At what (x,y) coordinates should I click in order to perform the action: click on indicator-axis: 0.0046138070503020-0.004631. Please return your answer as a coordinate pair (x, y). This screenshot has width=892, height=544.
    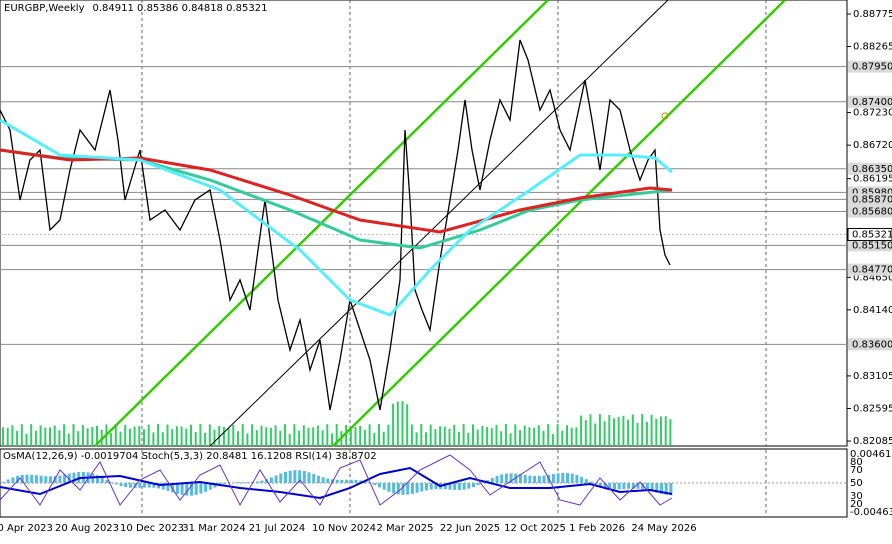
    Looking at the image, I should click on (871, 483).